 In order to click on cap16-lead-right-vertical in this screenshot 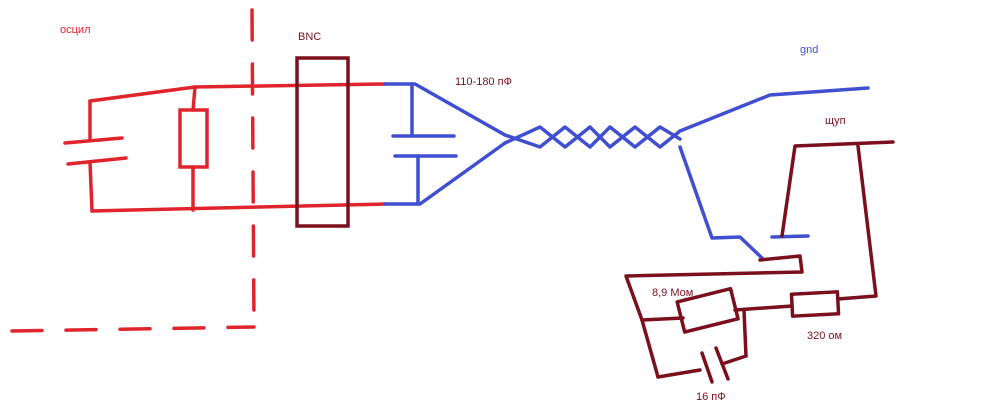, I will do `click(745, 333)`.